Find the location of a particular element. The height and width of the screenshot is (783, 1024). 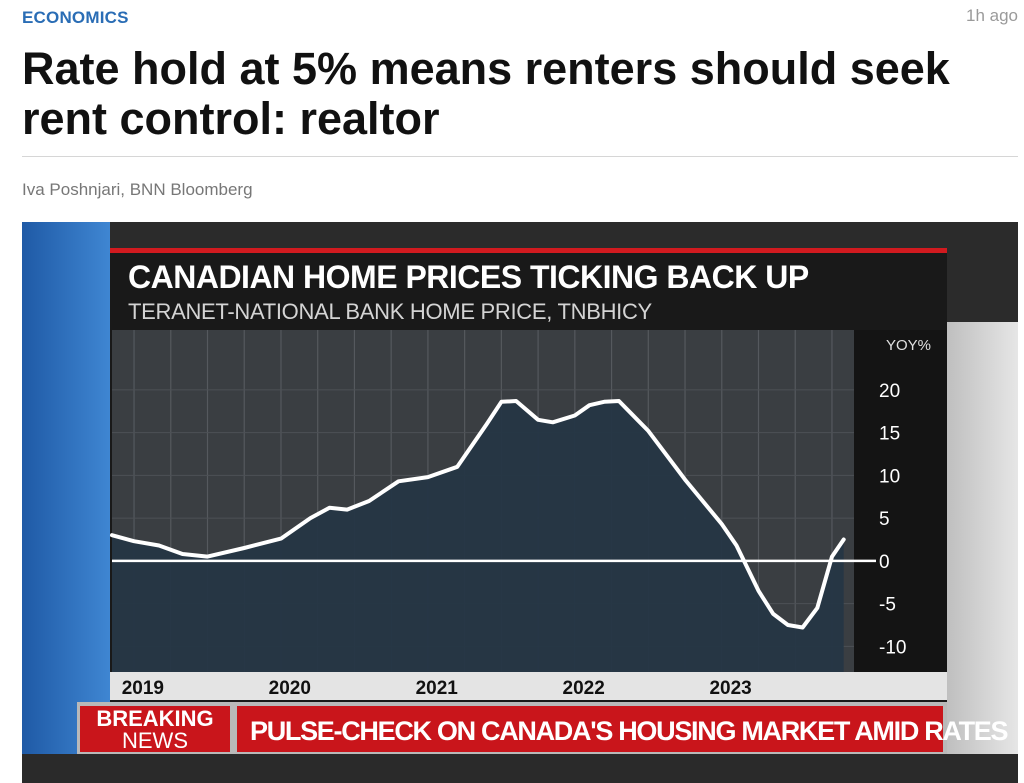

y-tick-label-1: 15 is located at coordinates (889, 434).